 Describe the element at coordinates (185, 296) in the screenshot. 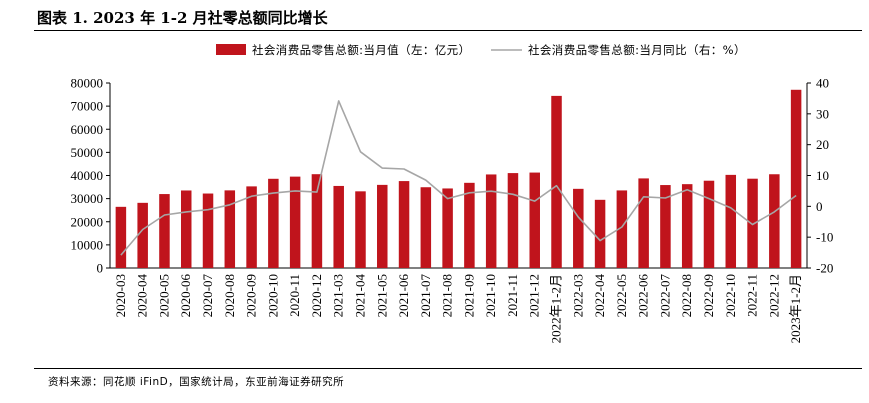

I see `x-tick-label: 2020-06` at that location.